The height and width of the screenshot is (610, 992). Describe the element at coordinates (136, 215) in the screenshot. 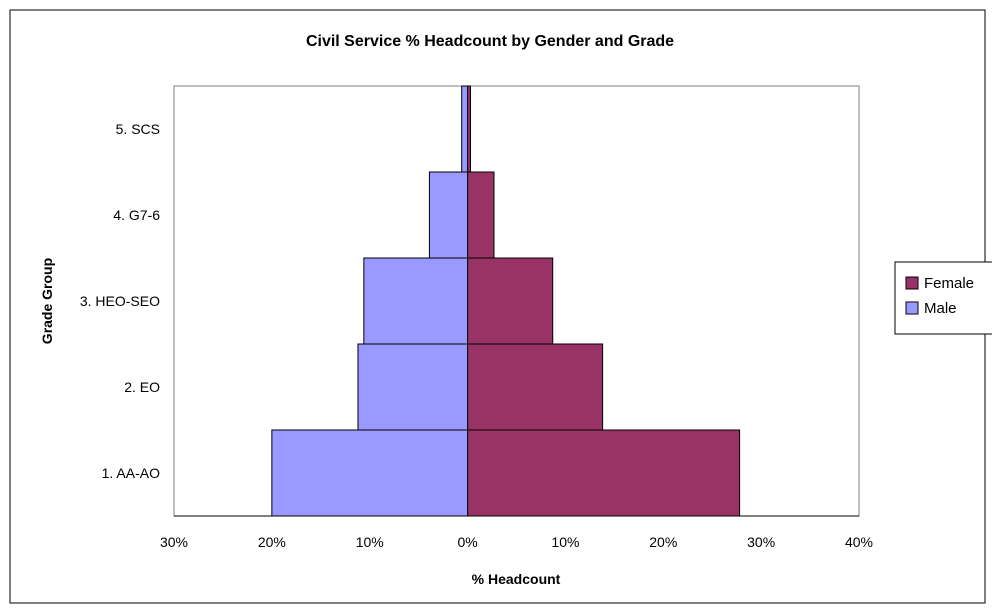

I see `y-tick-label: 4. G7-6` at that location.